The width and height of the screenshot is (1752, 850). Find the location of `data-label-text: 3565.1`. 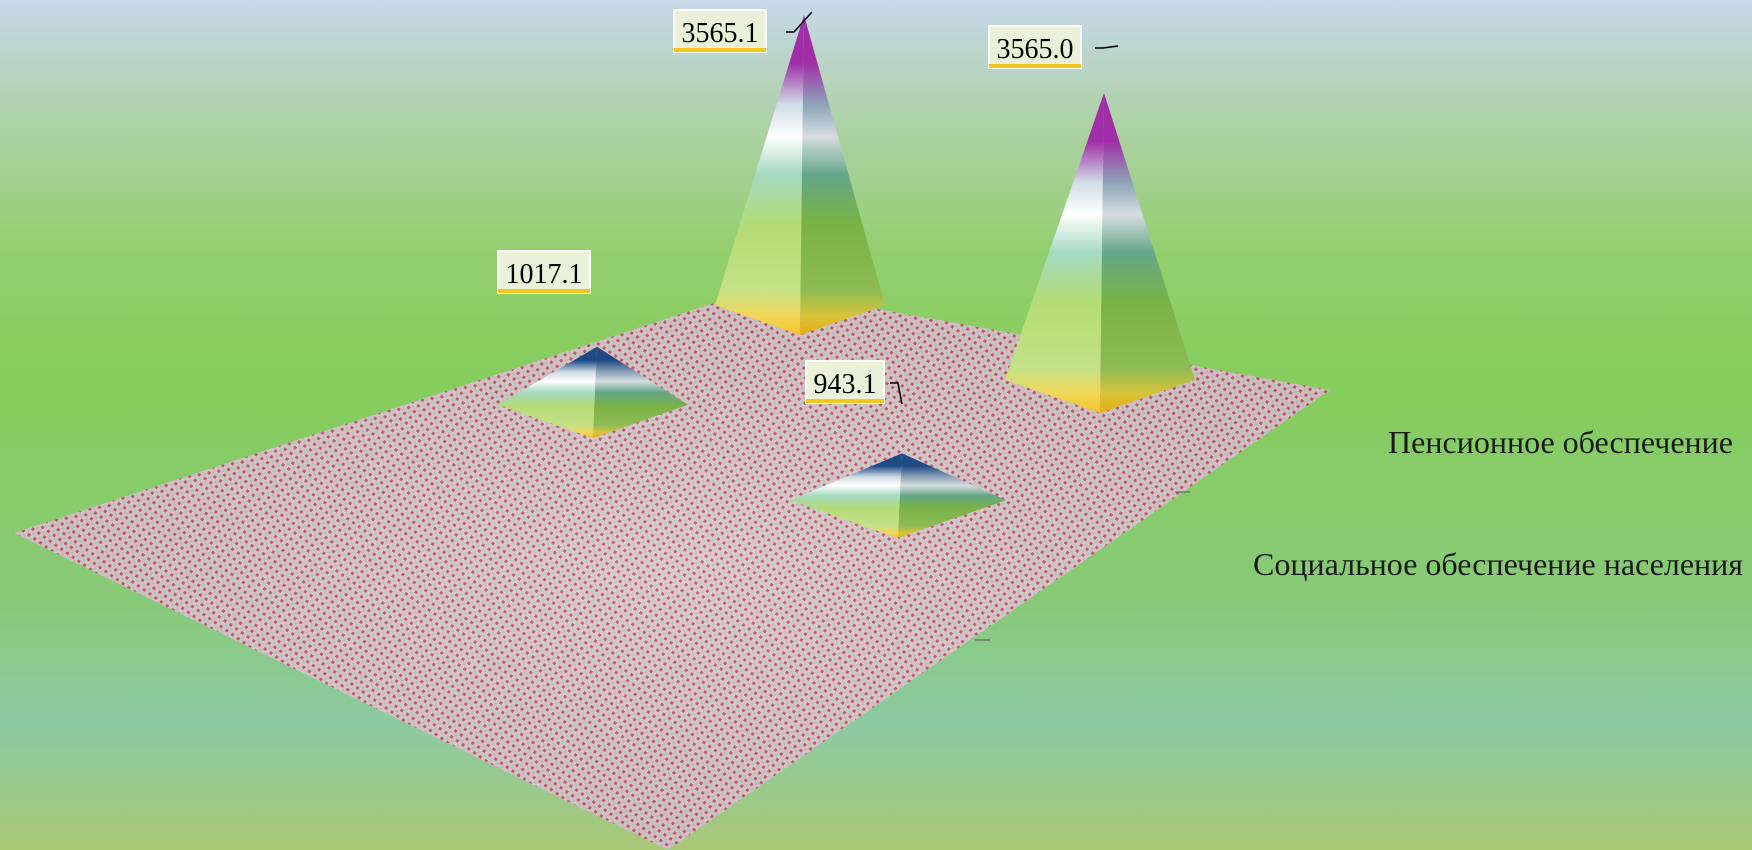

data-label-text: 3565.1 is located at coordinates (720, 33).